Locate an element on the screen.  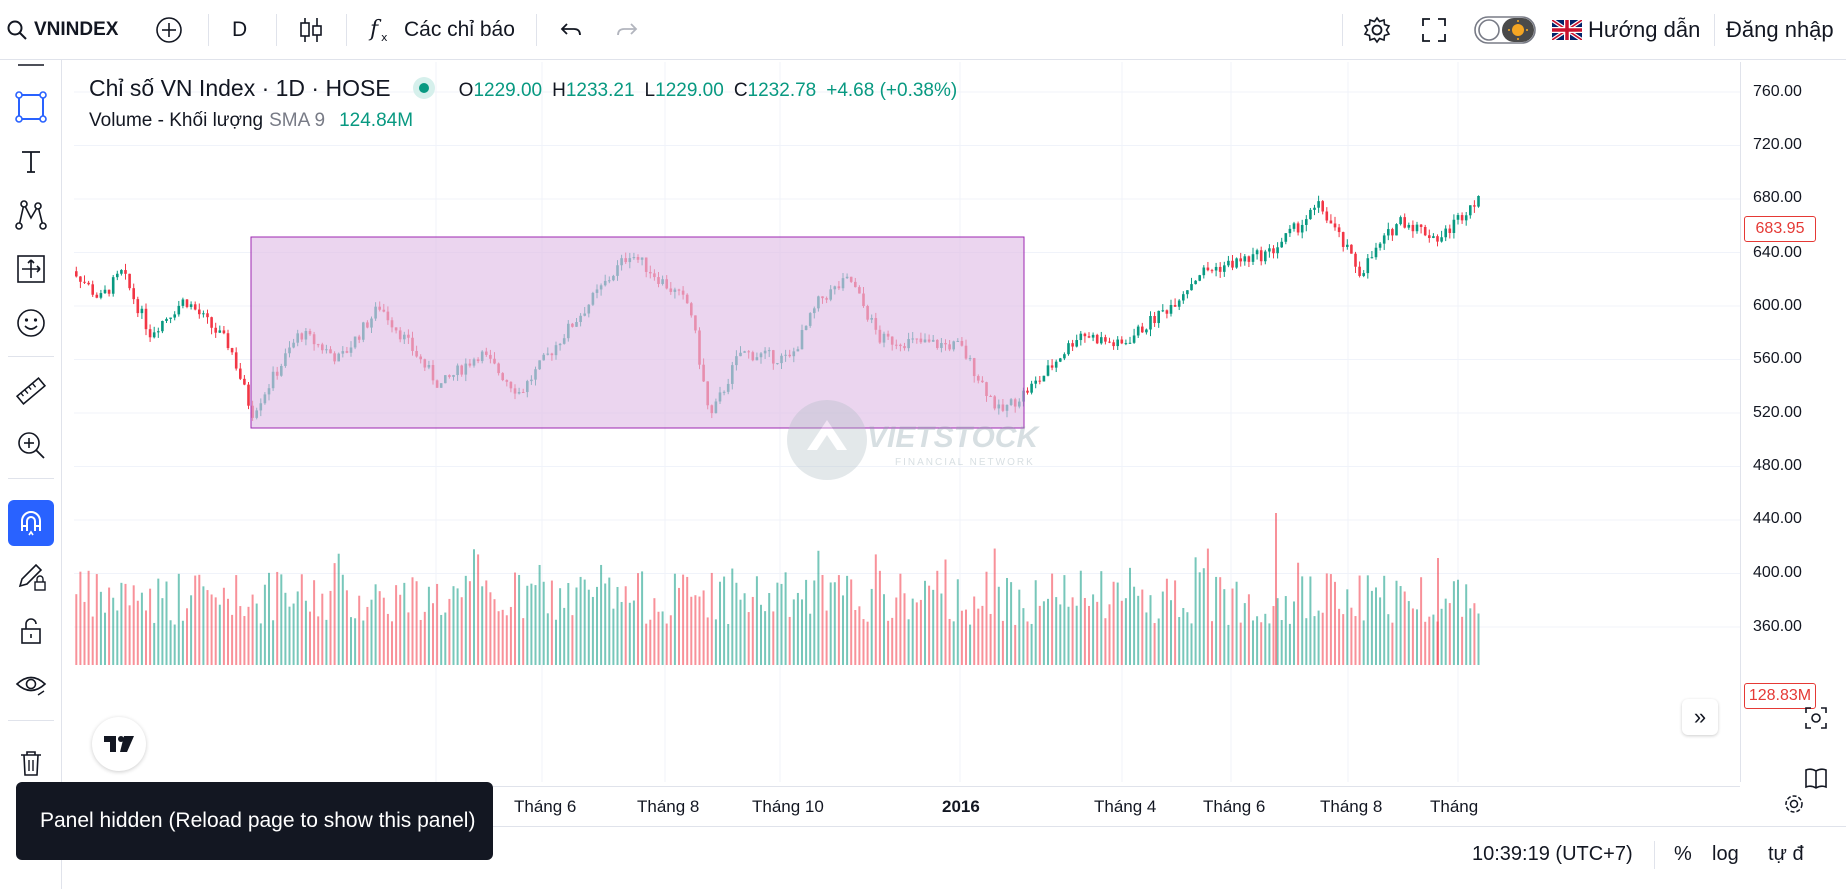
stay-in-drawing-tool is located at coordinates (31, 577).